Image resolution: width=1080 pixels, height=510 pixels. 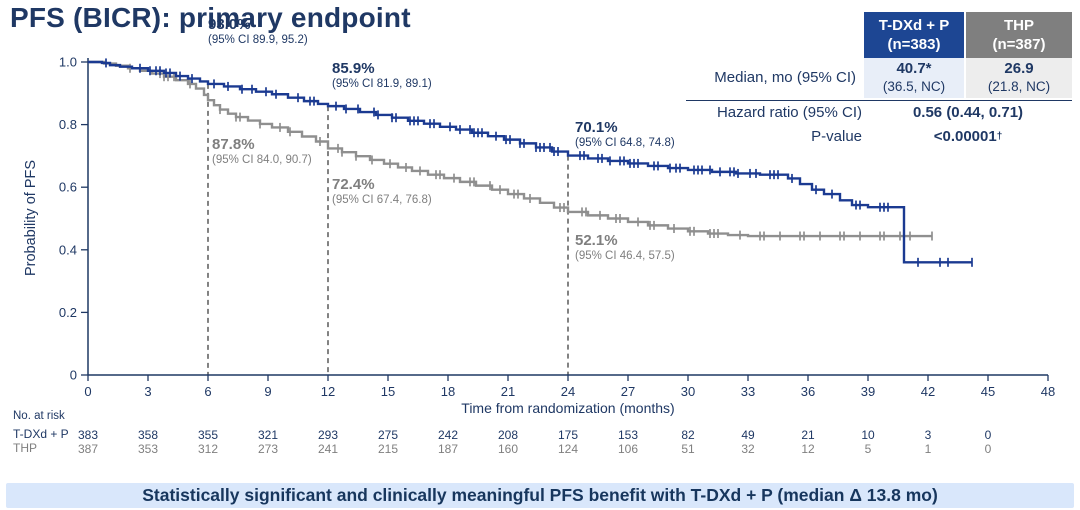 What do you see at coordinates (68, 312) in the screenshot?
I see `tick-label: 0.2` at bounding box center [68, 312].